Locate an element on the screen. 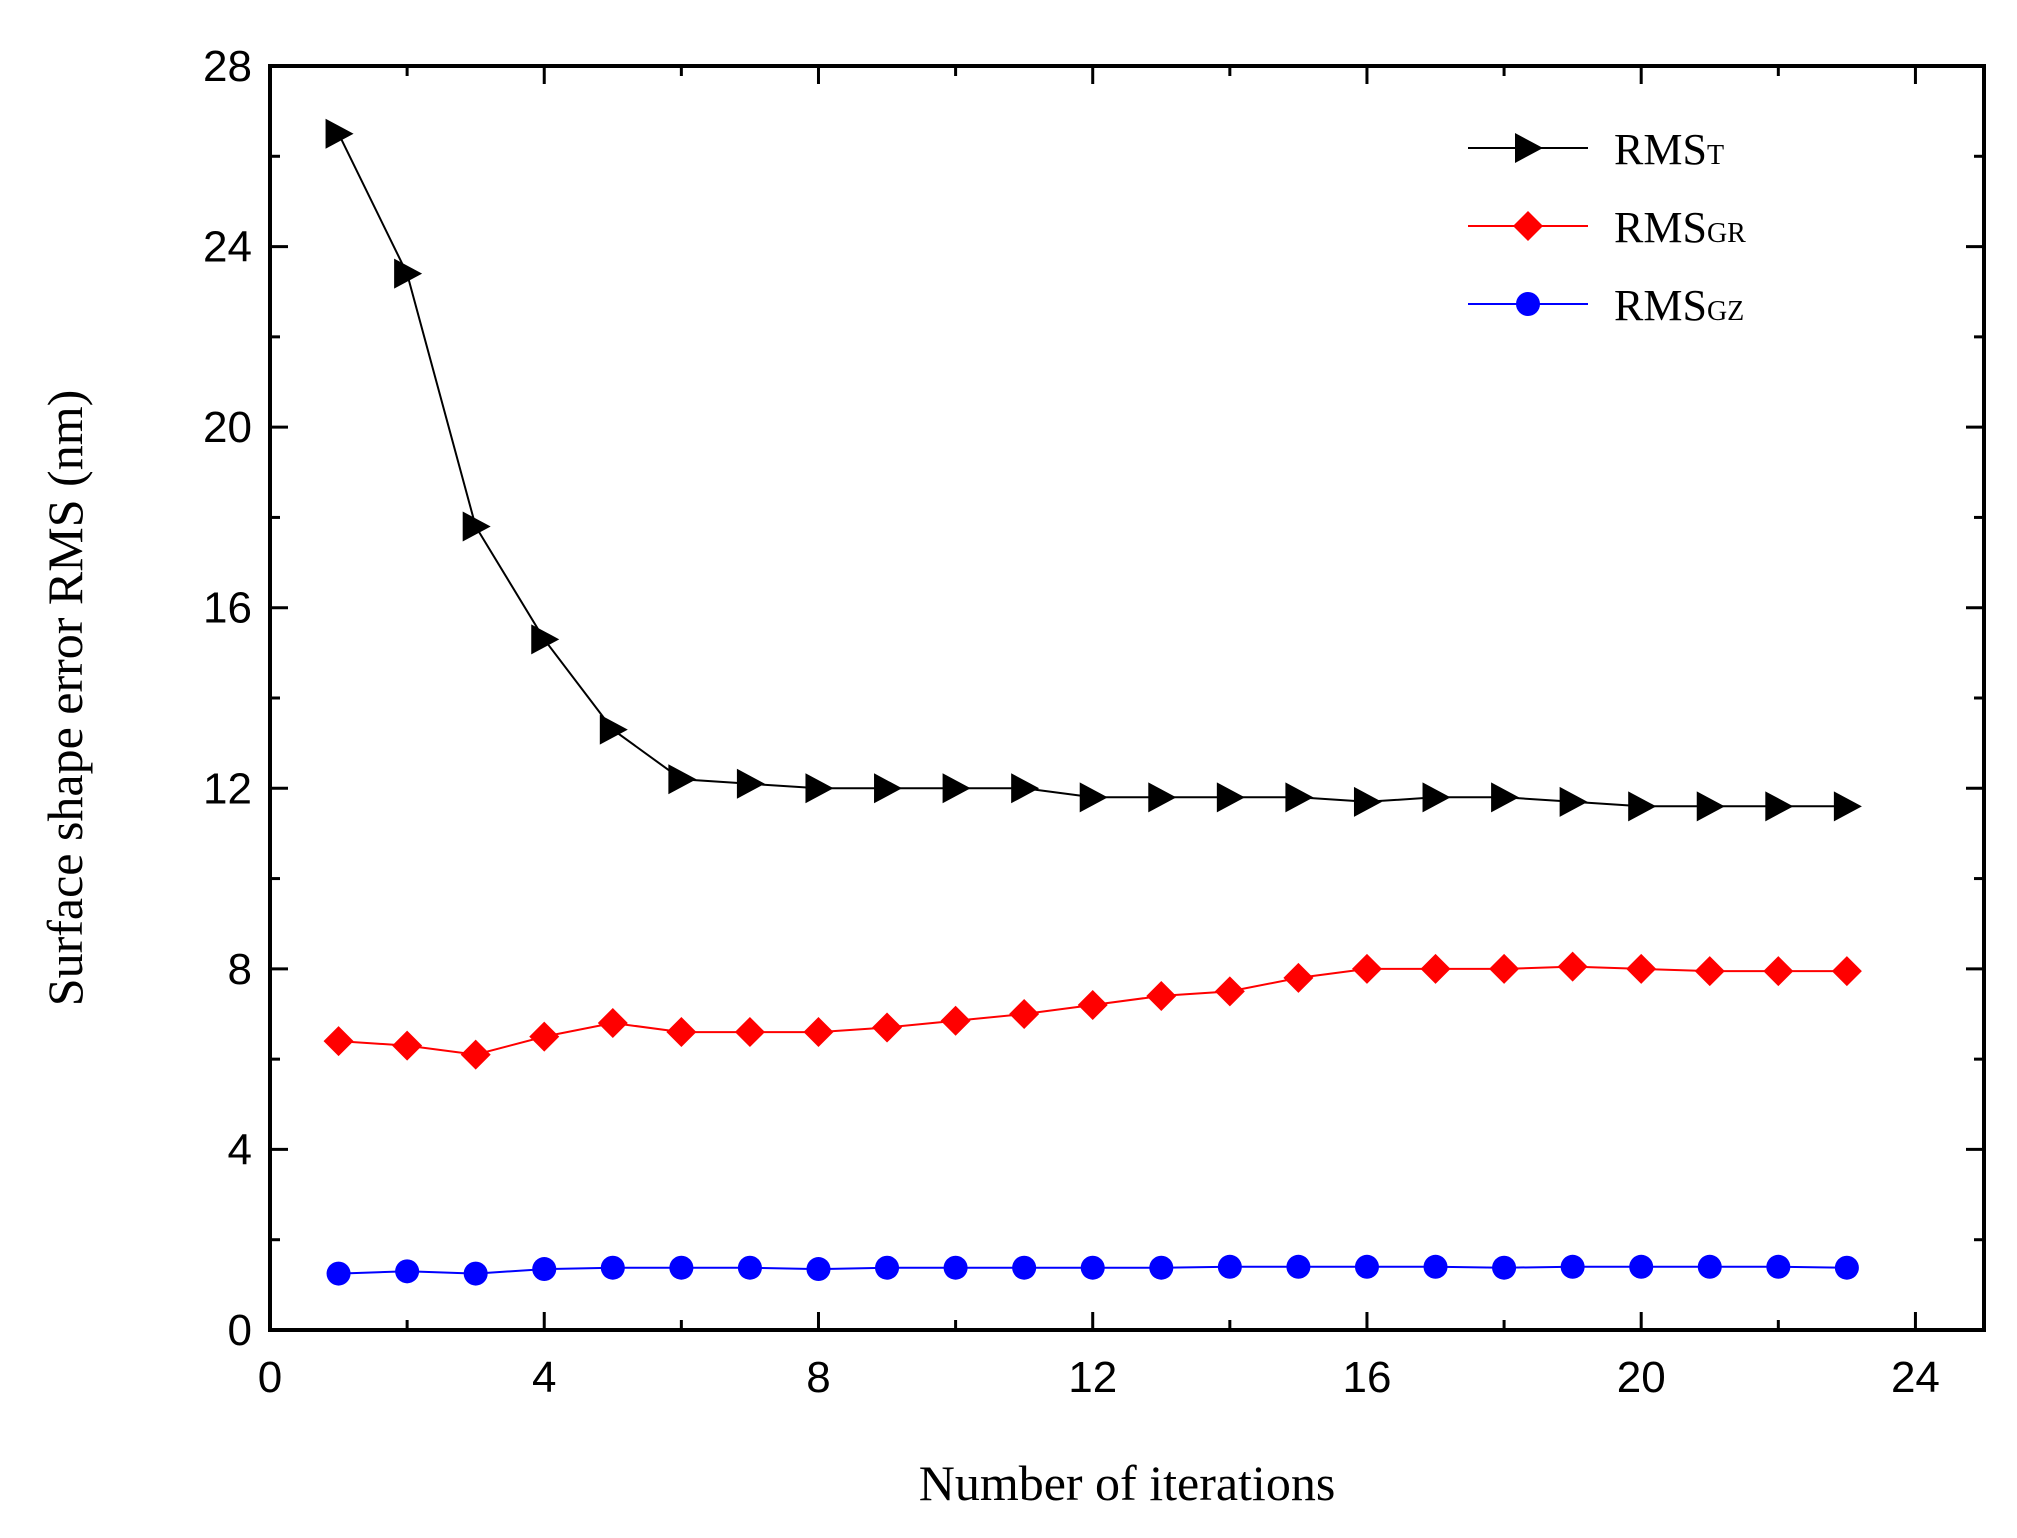  legend-item: RMSGZ is located at coordinates (1606, 305).